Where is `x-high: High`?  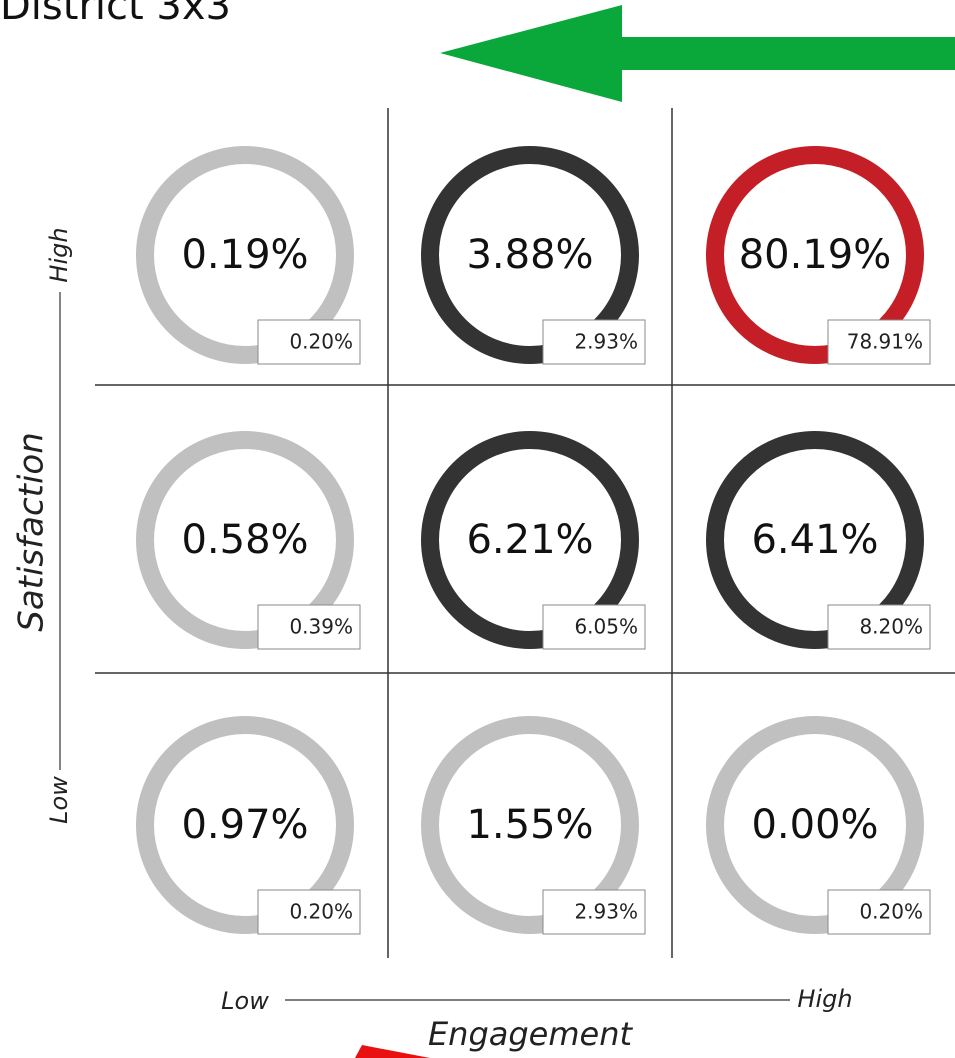 x-high: High is located at coordinates (824, 999).